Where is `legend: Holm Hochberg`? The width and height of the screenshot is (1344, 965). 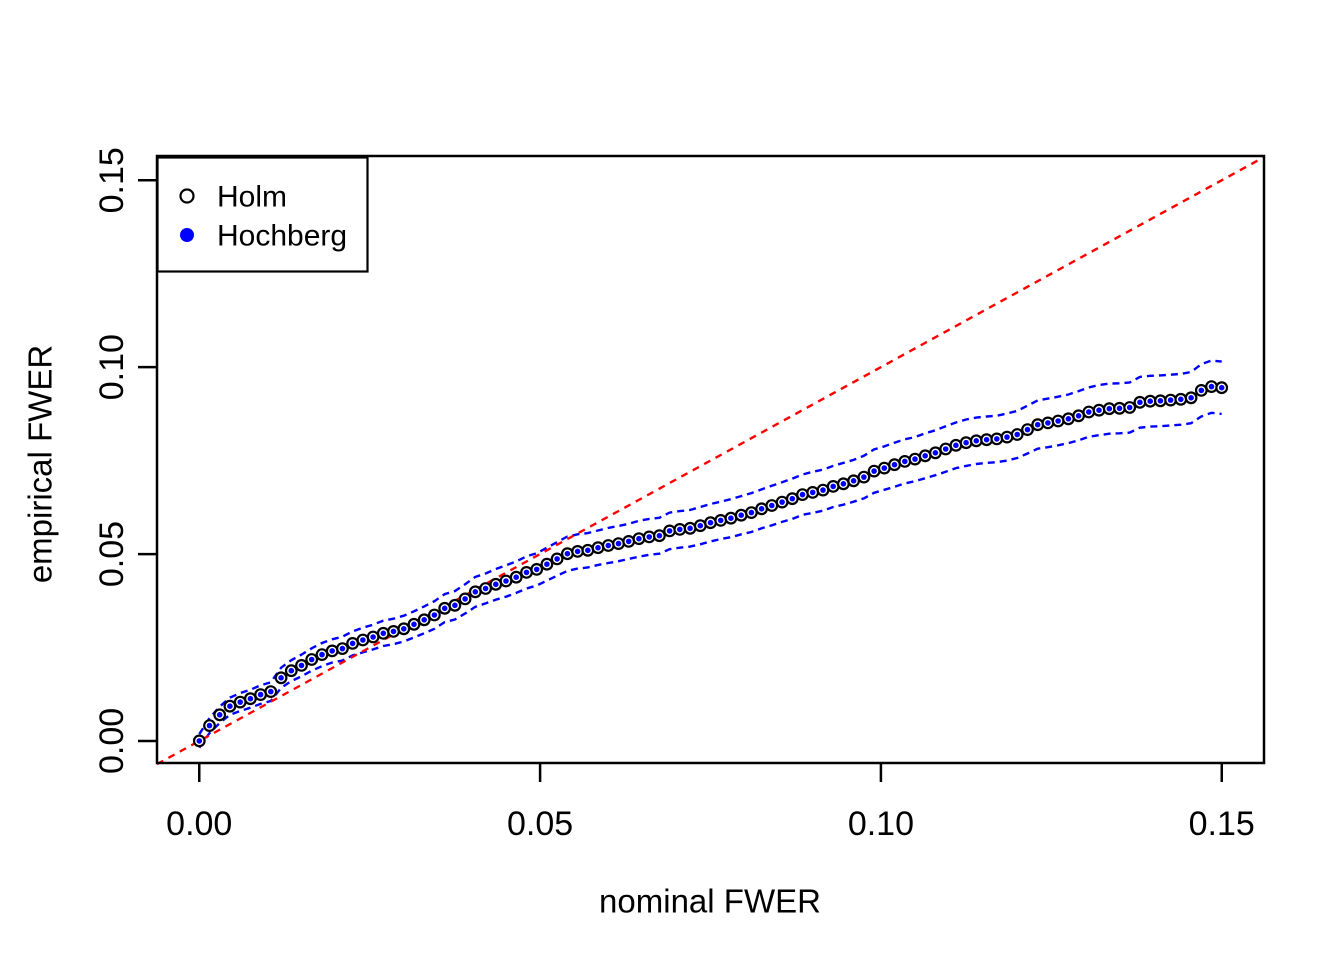 legend: Holm Hochberg is located at coordinates (262, 214).